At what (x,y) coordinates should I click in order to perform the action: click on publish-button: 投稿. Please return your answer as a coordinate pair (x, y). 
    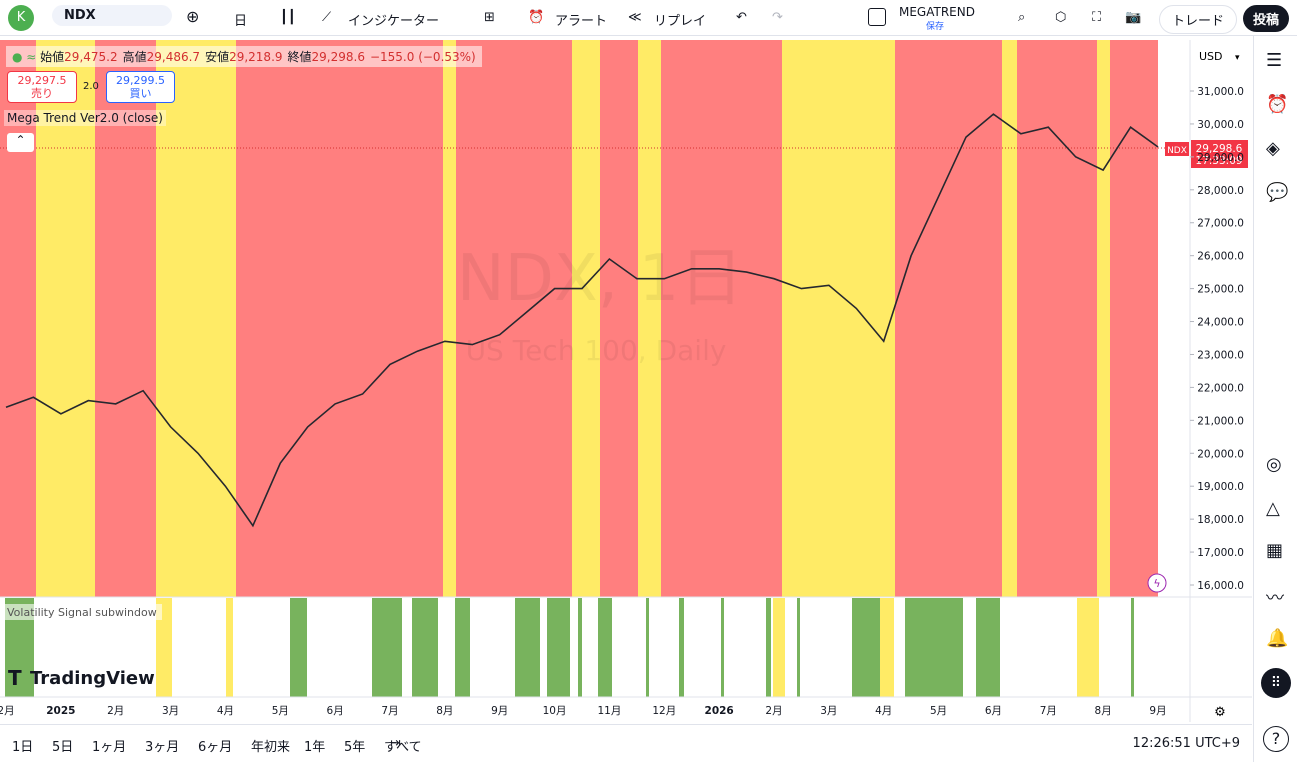
    Looking at the image, I should click on (1266, 18).